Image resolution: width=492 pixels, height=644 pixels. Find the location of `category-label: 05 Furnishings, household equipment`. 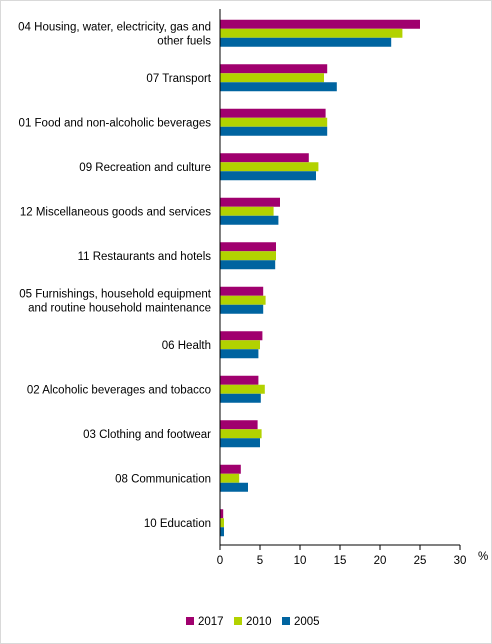

category-label: 05 Furnishings, household equipment is located at coordinates (115, 294).